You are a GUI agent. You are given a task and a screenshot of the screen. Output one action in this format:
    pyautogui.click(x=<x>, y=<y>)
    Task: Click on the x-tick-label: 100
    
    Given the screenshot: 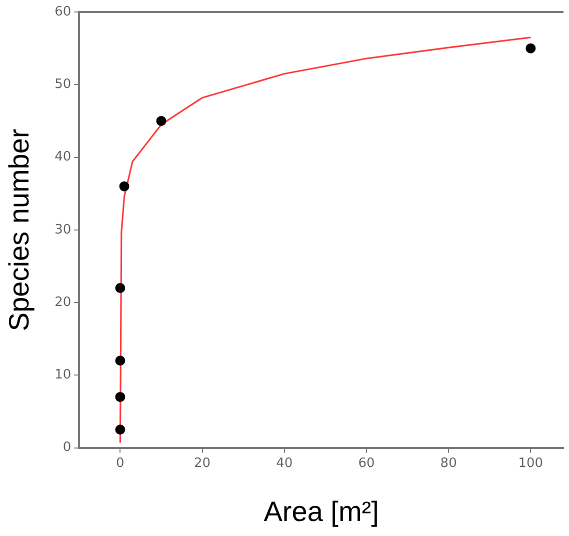 What is the action you would take?
    pyautogui.click(x=531, y=463)
    